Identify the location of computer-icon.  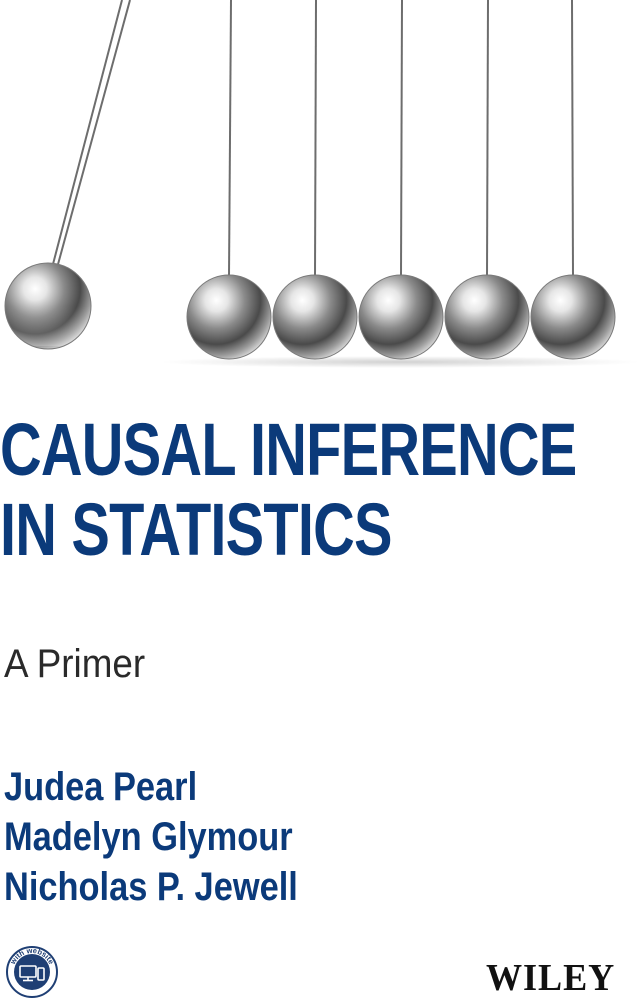
(32, 973).